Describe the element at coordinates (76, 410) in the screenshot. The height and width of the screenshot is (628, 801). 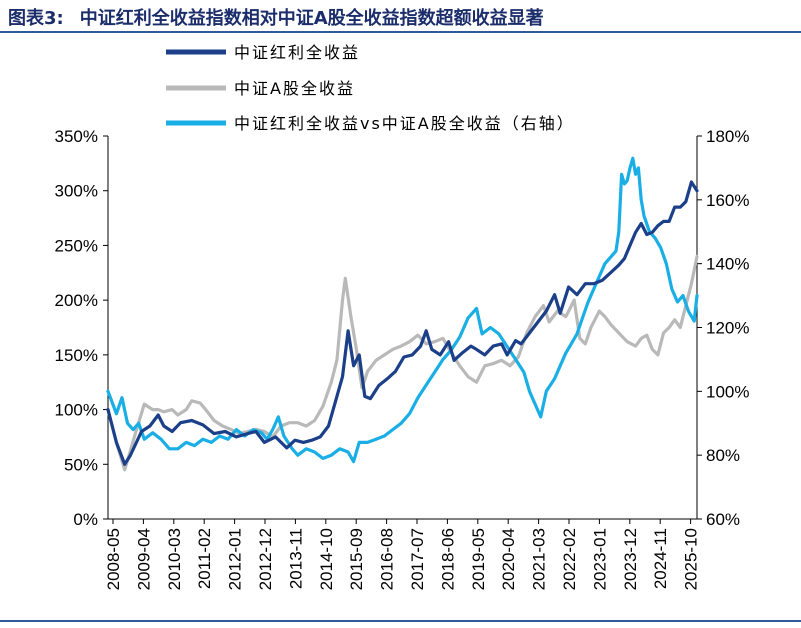
I see `left-tick-label: 100%` at that location.